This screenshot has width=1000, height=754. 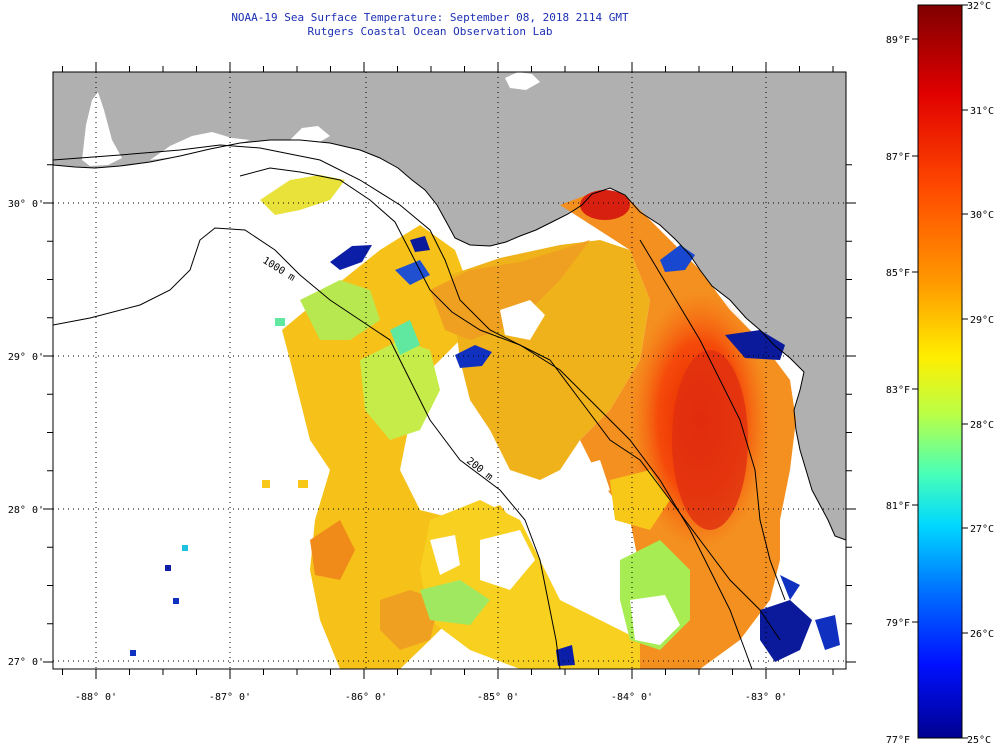 I want to click on lat-tick-label: 29° 0', so click(x=26, y=357).